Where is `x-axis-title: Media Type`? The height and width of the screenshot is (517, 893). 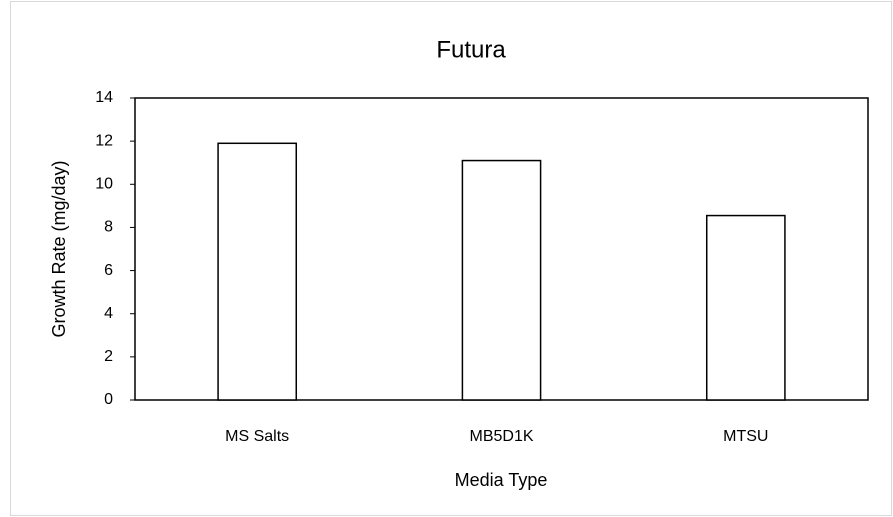 x-axis-title: Media Type is located at coordinates (501, 480).